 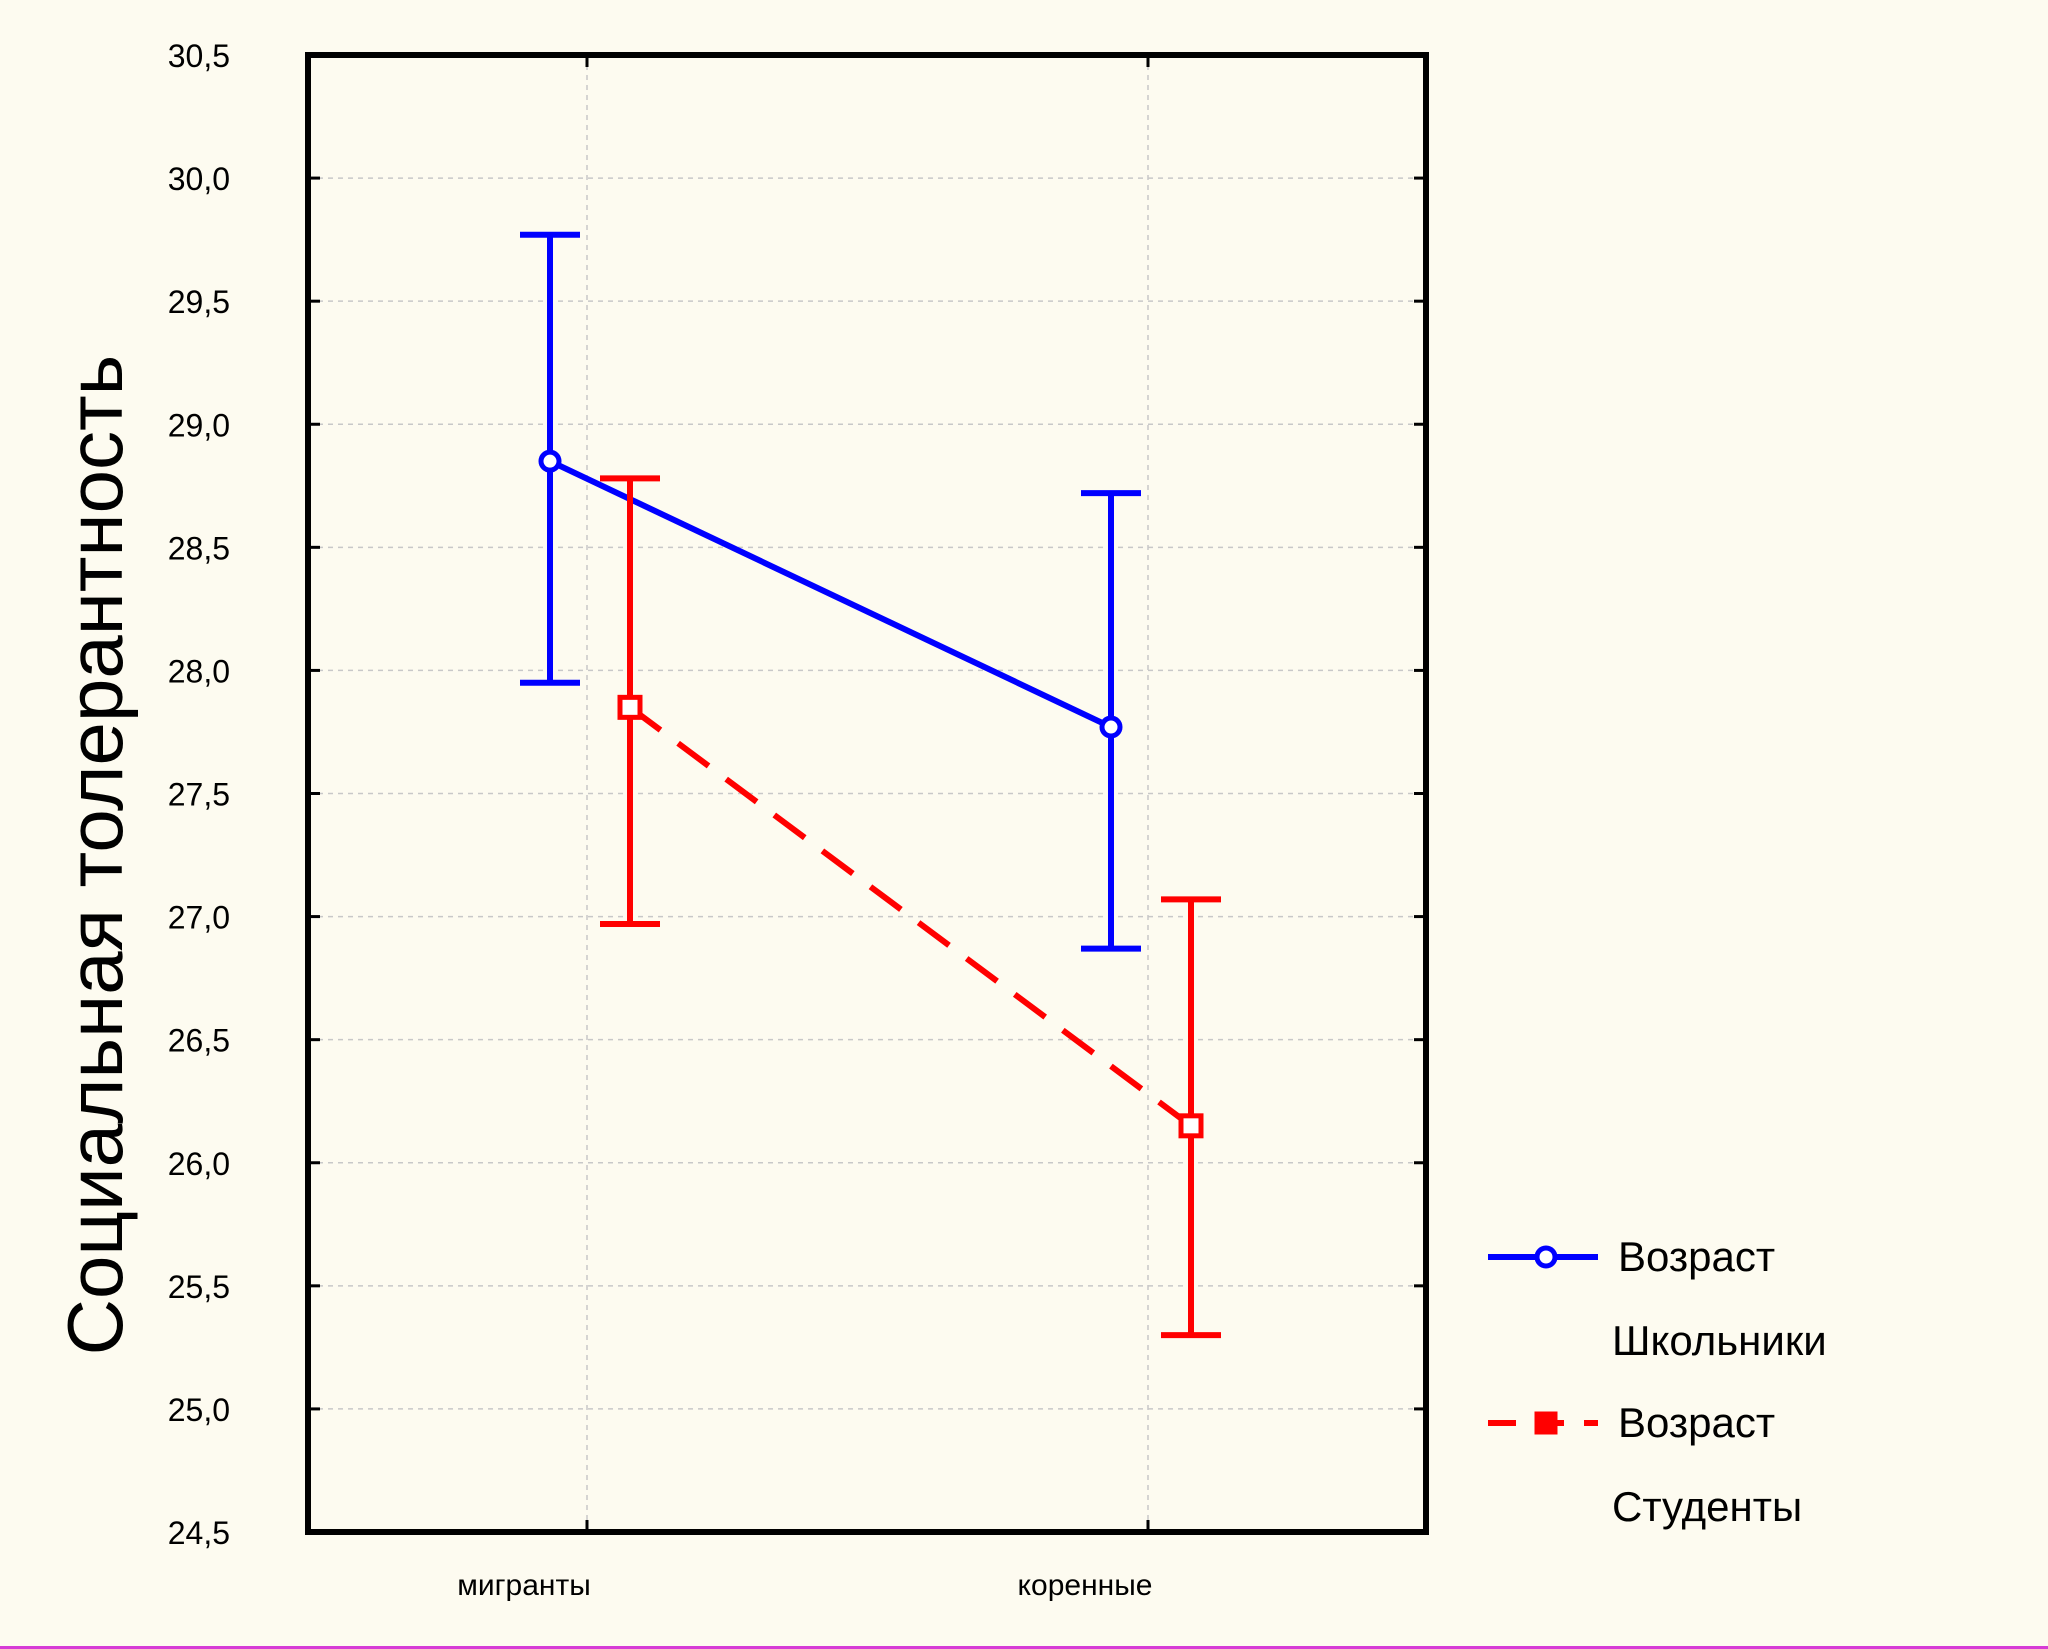 I want to click on y-tick-label: 30,0, so click(x=199, y=179).